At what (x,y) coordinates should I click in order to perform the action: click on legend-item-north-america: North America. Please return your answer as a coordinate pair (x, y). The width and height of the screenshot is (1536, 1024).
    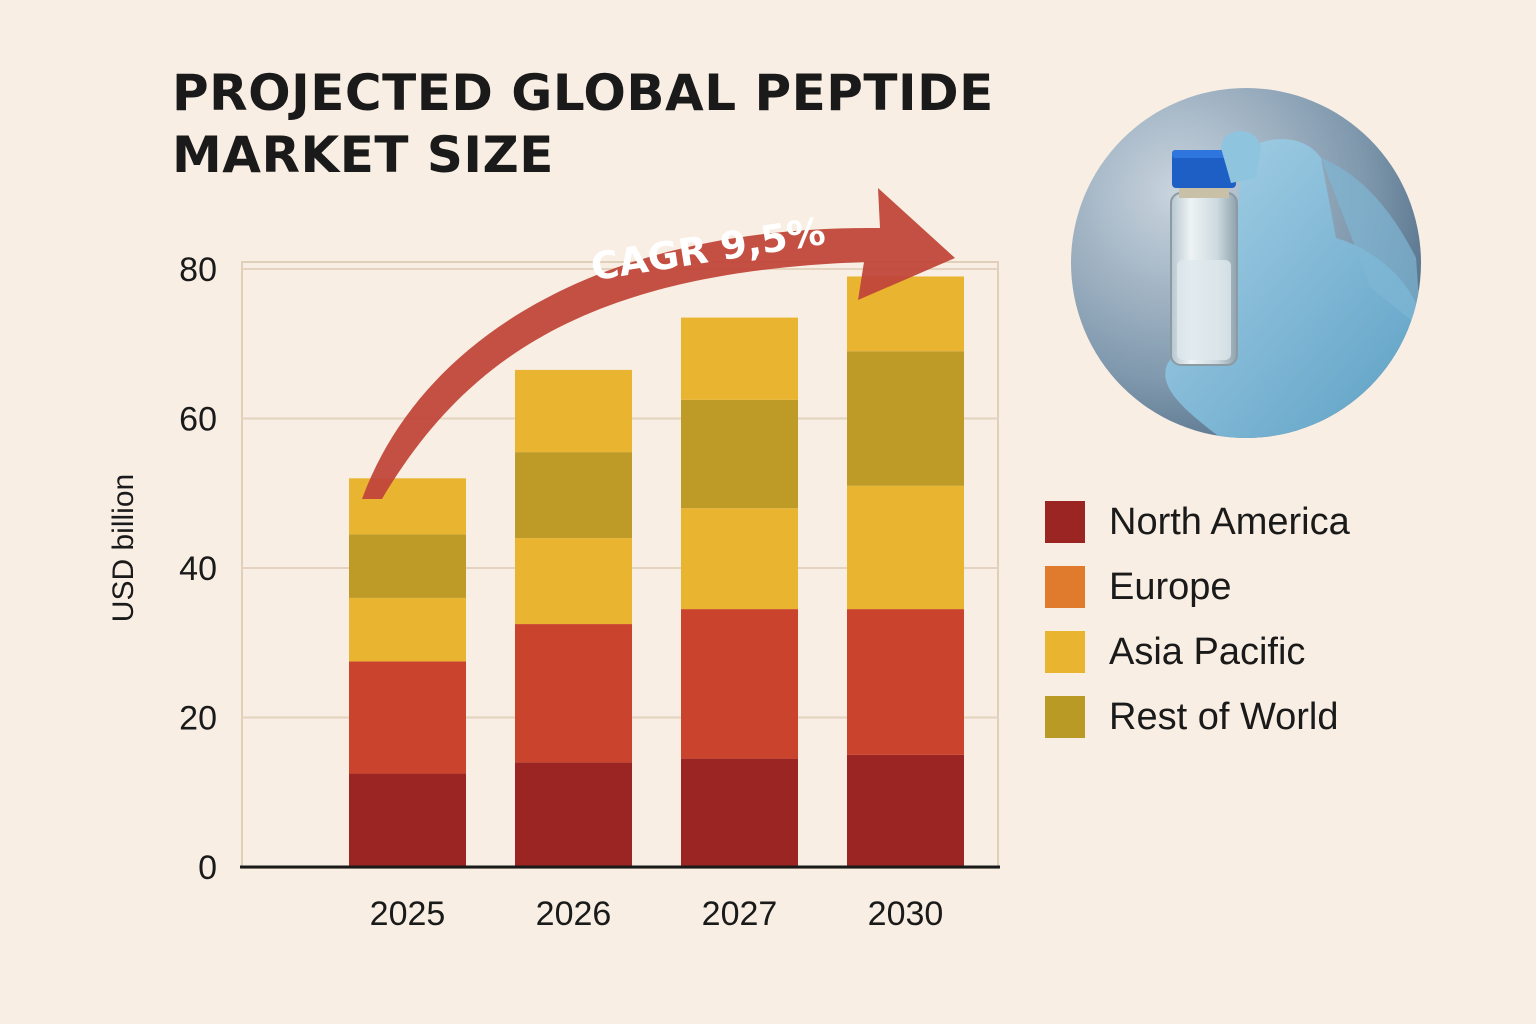
    Looking at the image, I should click on (1197, 522).